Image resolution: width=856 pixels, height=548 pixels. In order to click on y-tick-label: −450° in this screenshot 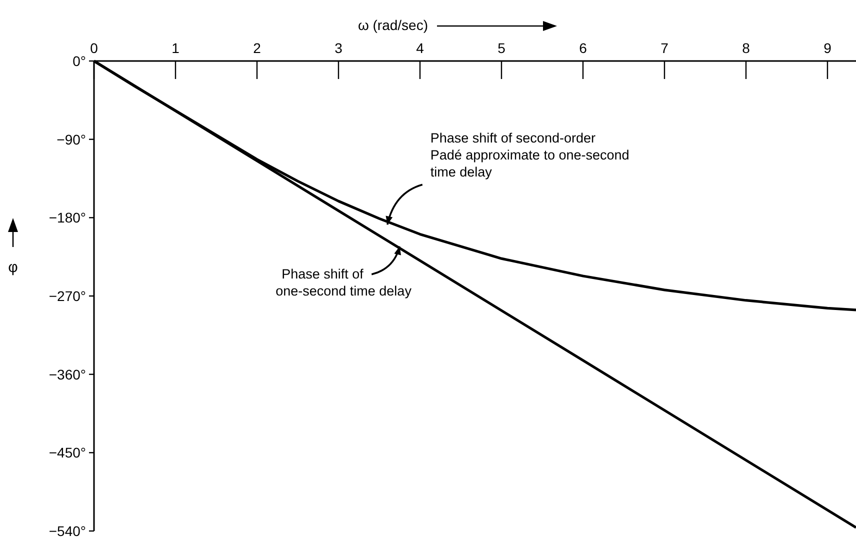, I will do `click(67, 452)`.